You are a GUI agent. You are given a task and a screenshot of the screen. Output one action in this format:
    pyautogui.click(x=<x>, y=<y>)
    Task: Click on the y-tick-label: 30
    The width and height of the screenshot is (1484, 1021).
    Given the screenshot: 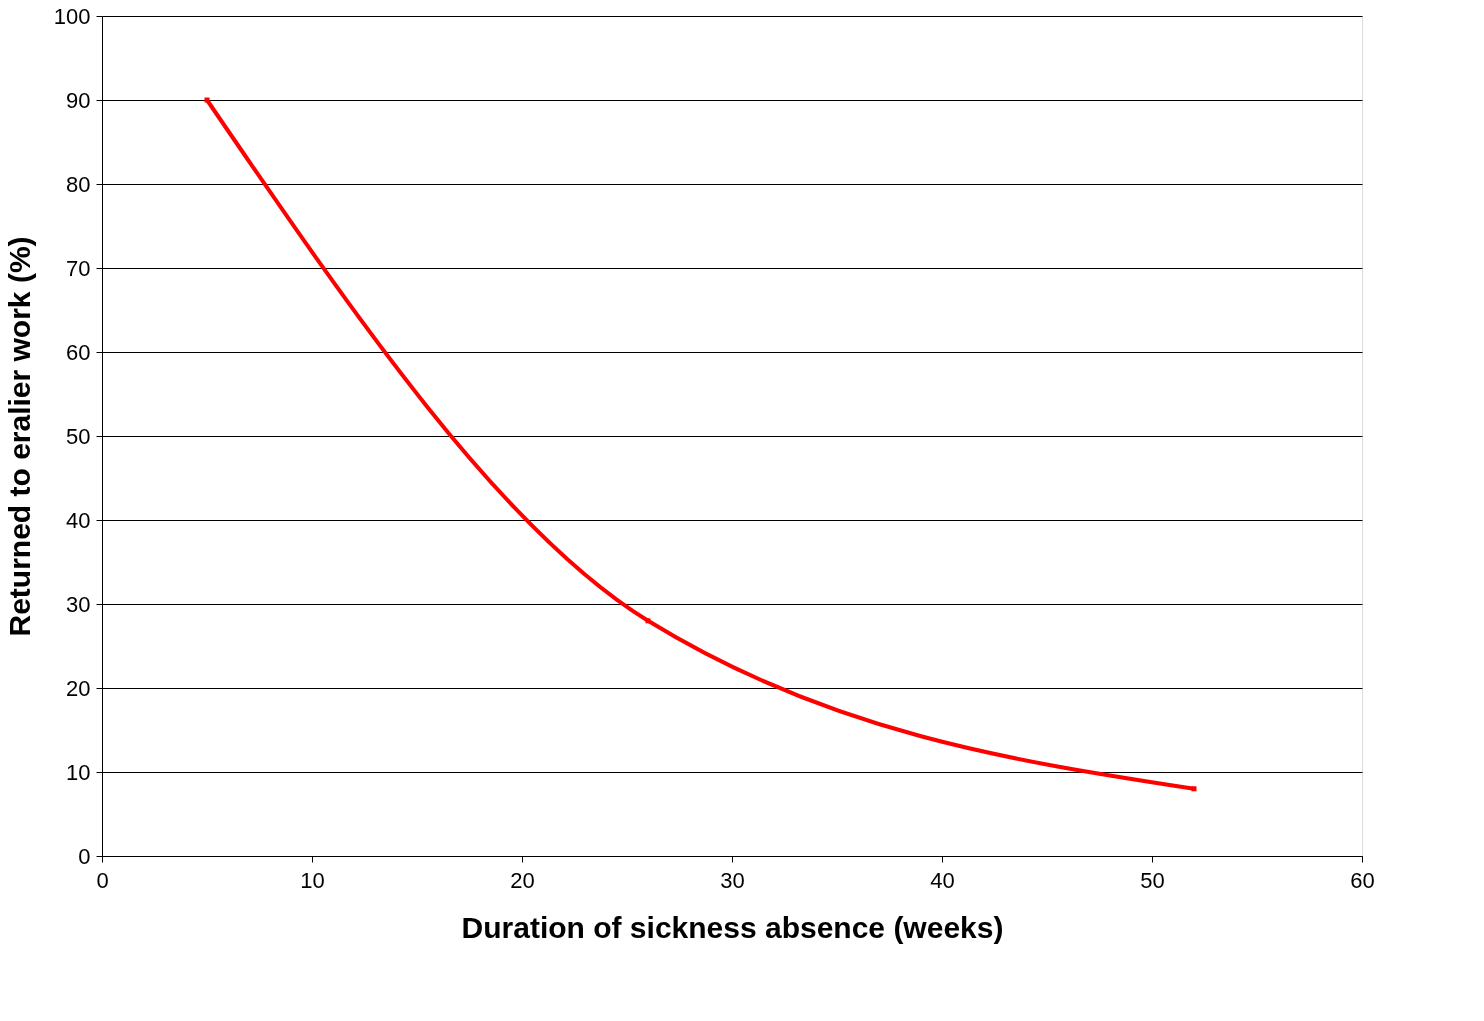 What is the action you would take?
    pyautogui.click(x=78, y=604)
    